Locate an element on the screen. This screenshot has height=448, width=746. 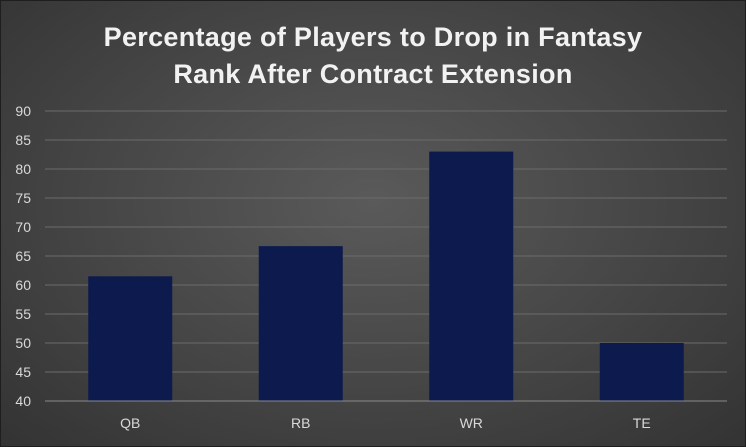
y-tick-label: 50 is located at coordinates (23, 343).